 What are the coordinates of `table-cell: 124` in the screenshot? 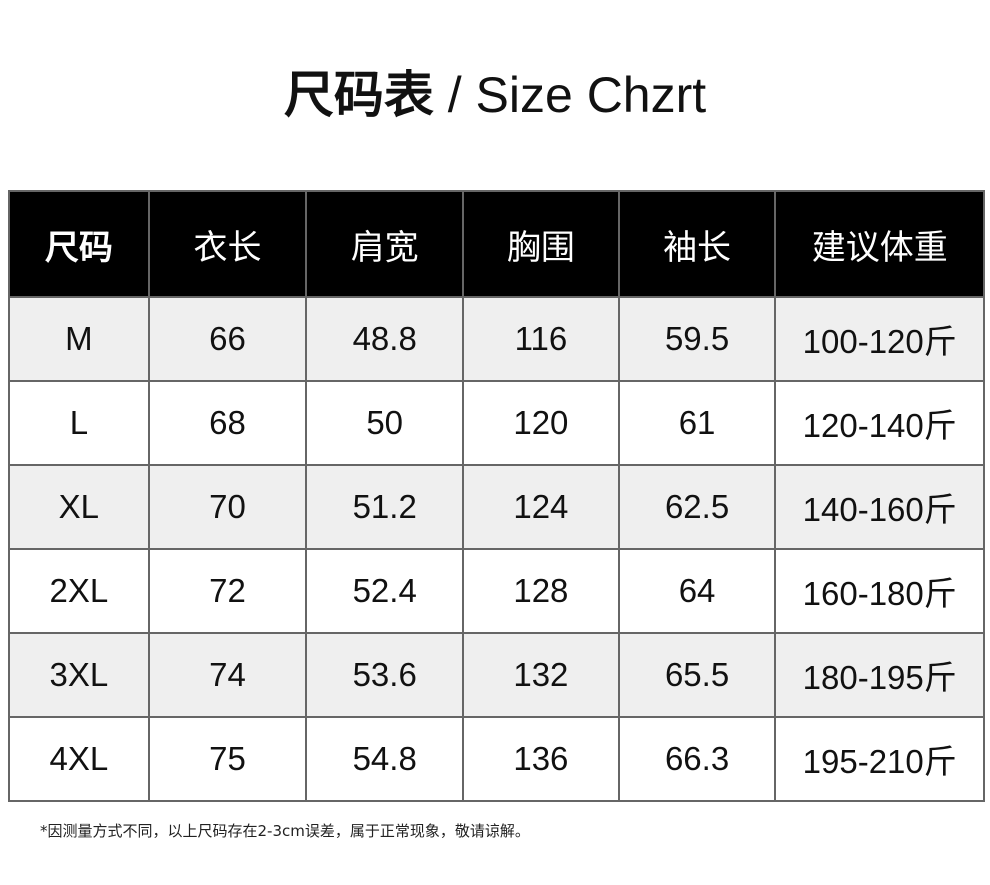 It's located at (541, 507).